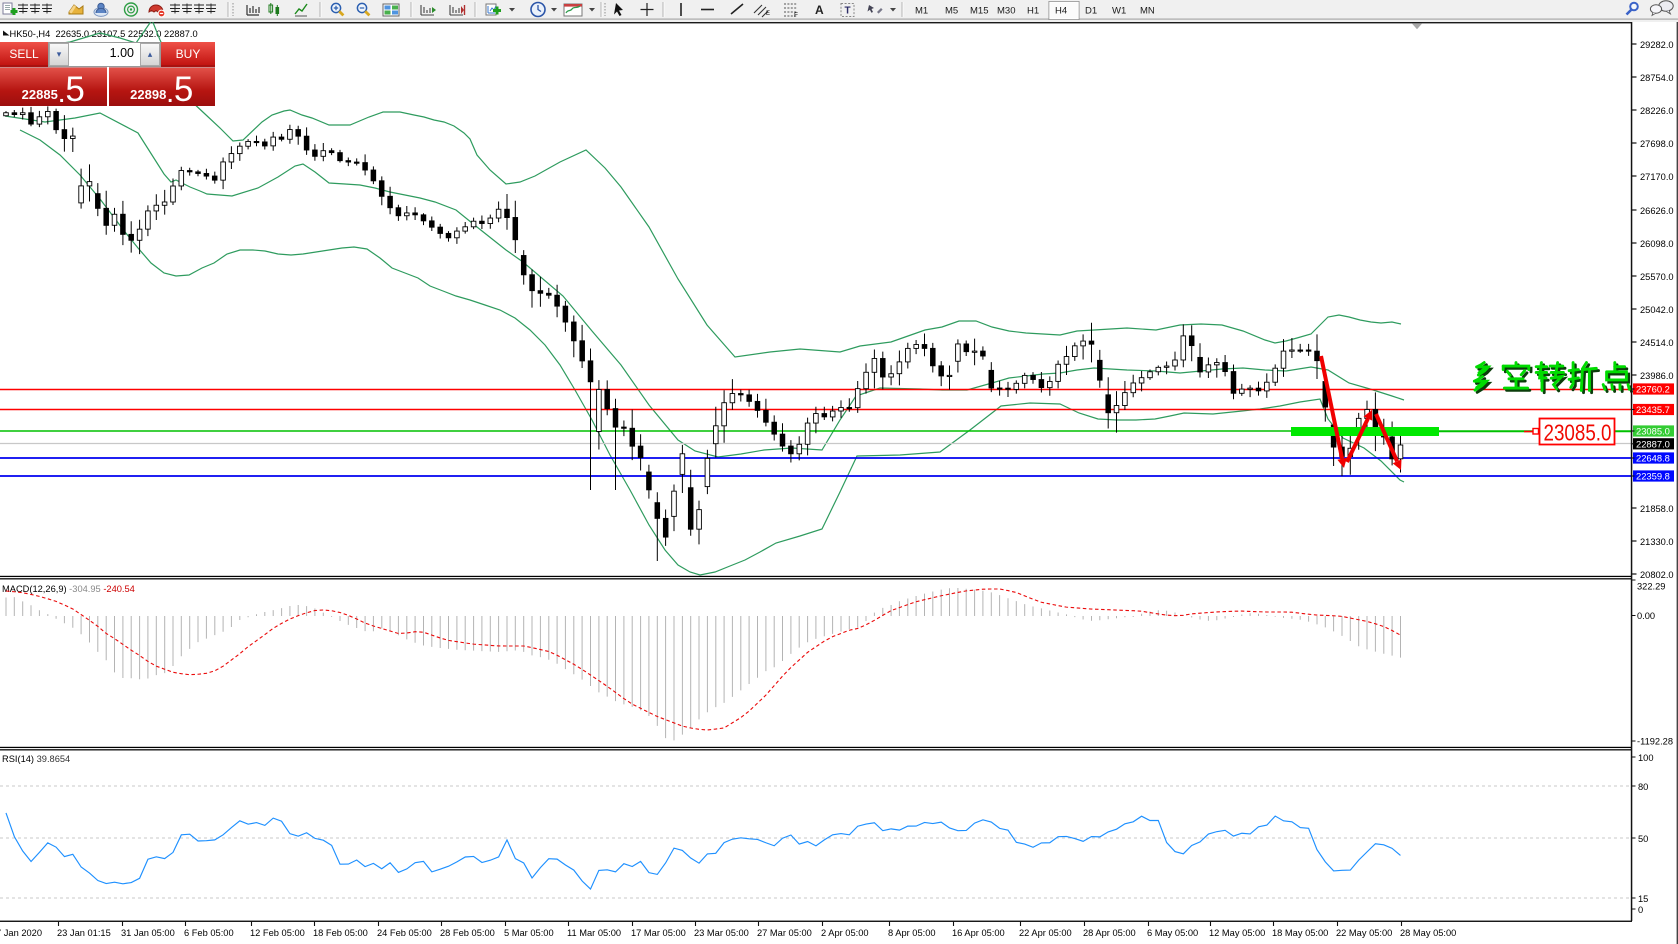 The height and width of the screenshot is (944, 1678). Describe the element at coordinates (1653, 389) in the screenshot. I see `svg-text: 23760.2` at that location.